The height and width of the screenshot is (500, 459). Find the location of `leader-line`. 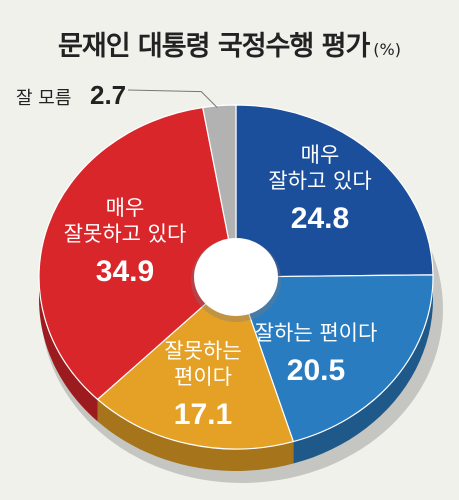

leader-line is located at coordinates (172, 98).